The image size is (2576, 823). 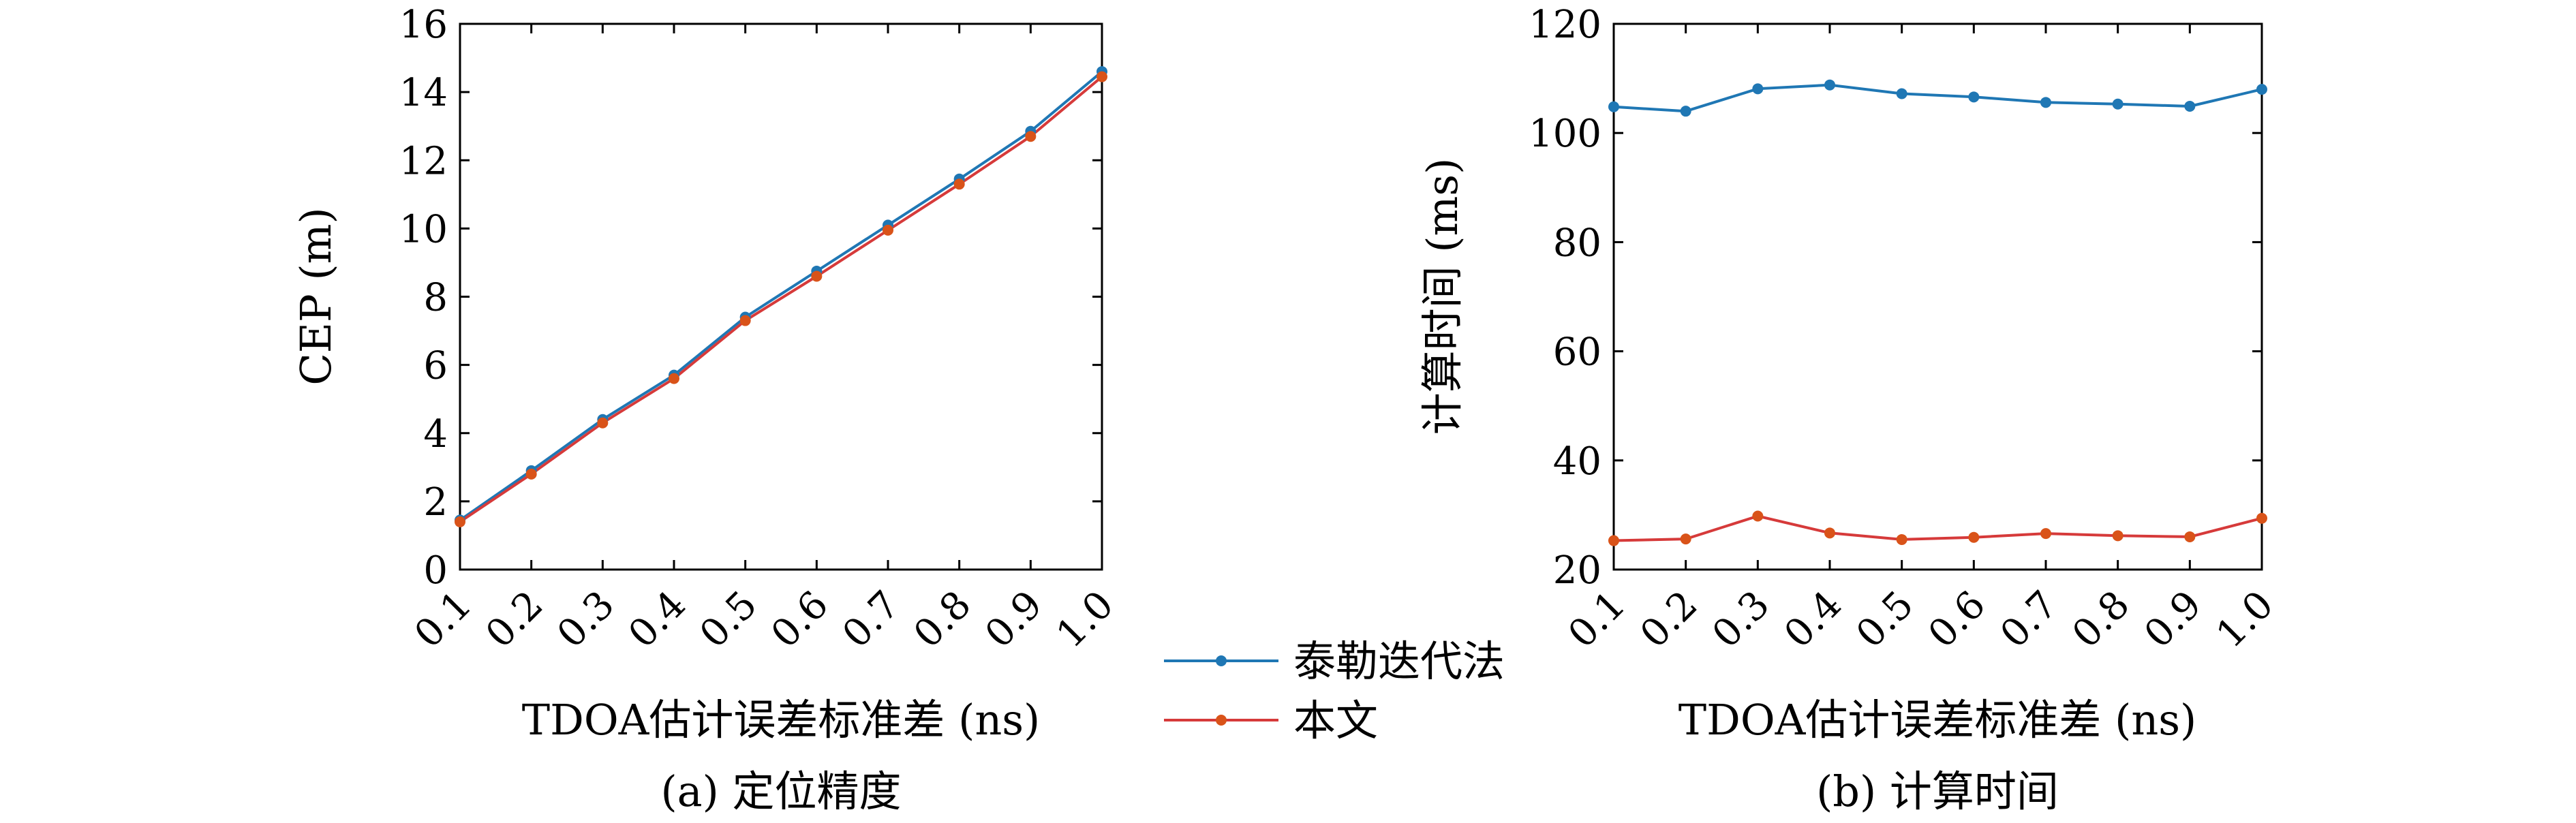 I want to click on x-tick-label-a: 0.7, so click(x=871, y=620).